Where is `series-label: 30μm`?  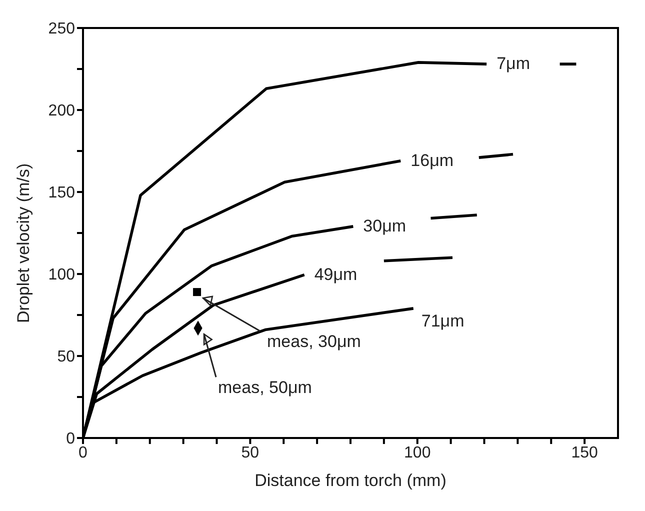
series-label: 30μm is located at coordinates (384, 226).